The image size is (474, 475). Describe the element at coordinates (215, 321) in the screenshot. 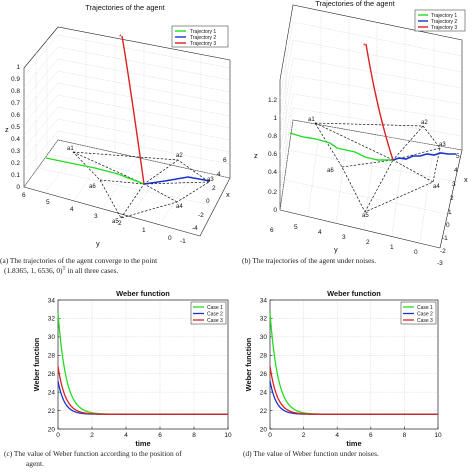

I see `chart-c-legend-entry: Case 3` at that location.